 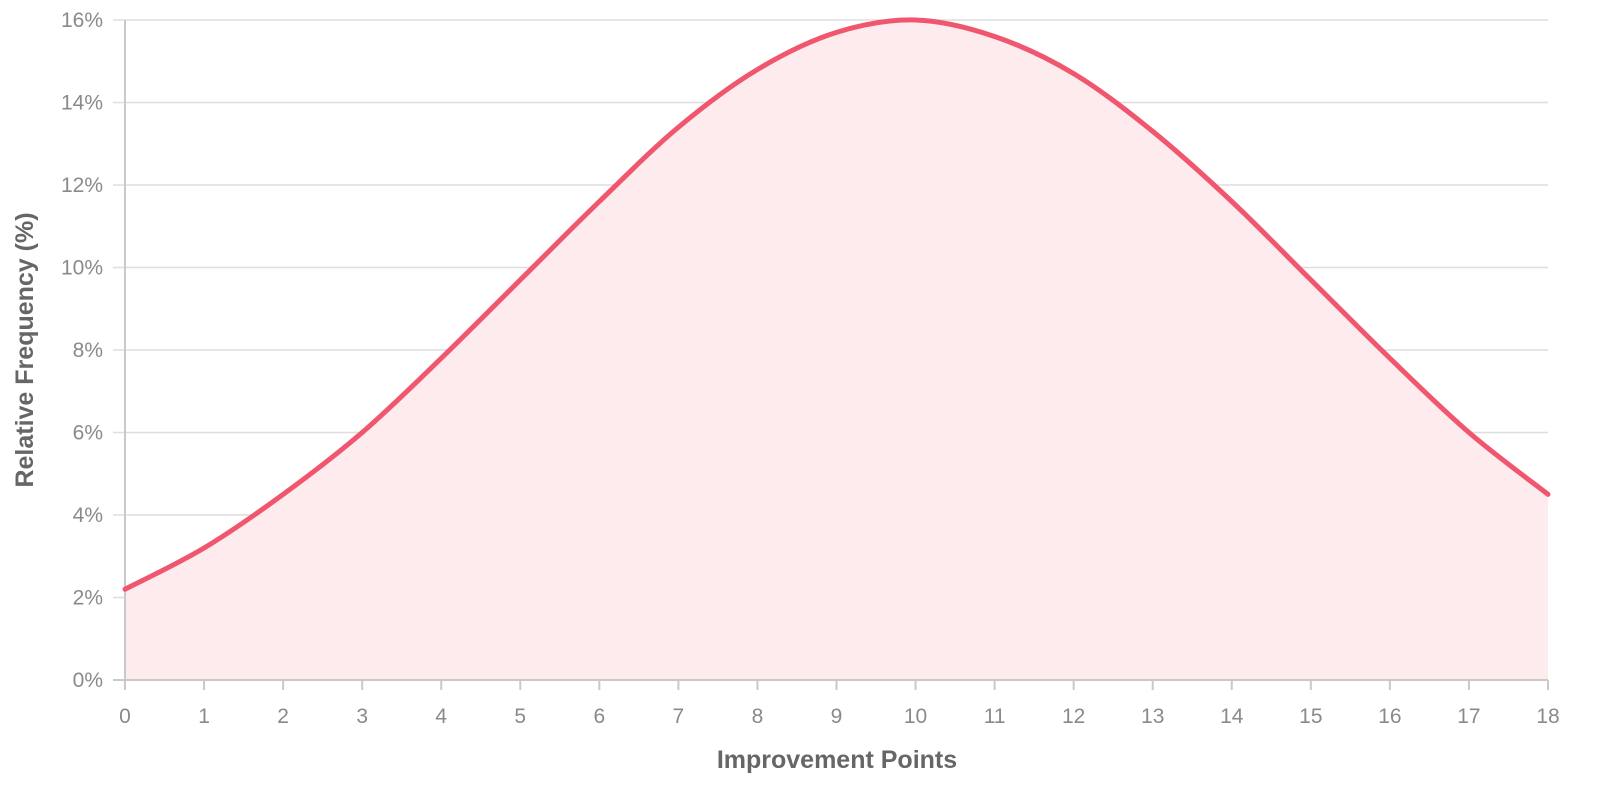 I want to click on x-tick-labels: 0 1 2 3 4 5 6 7 8 9 10 11 12 13 14 15 16 17 18, so click(x=839, y=704).